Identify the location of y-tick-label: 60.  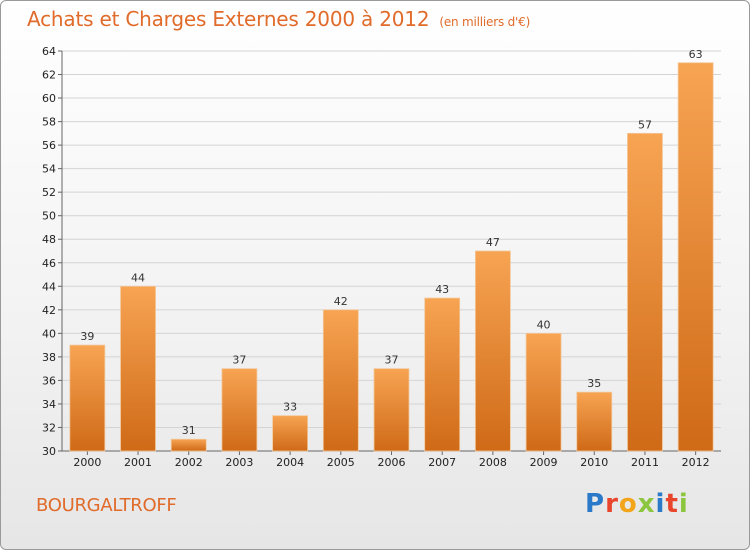
(49, 98).